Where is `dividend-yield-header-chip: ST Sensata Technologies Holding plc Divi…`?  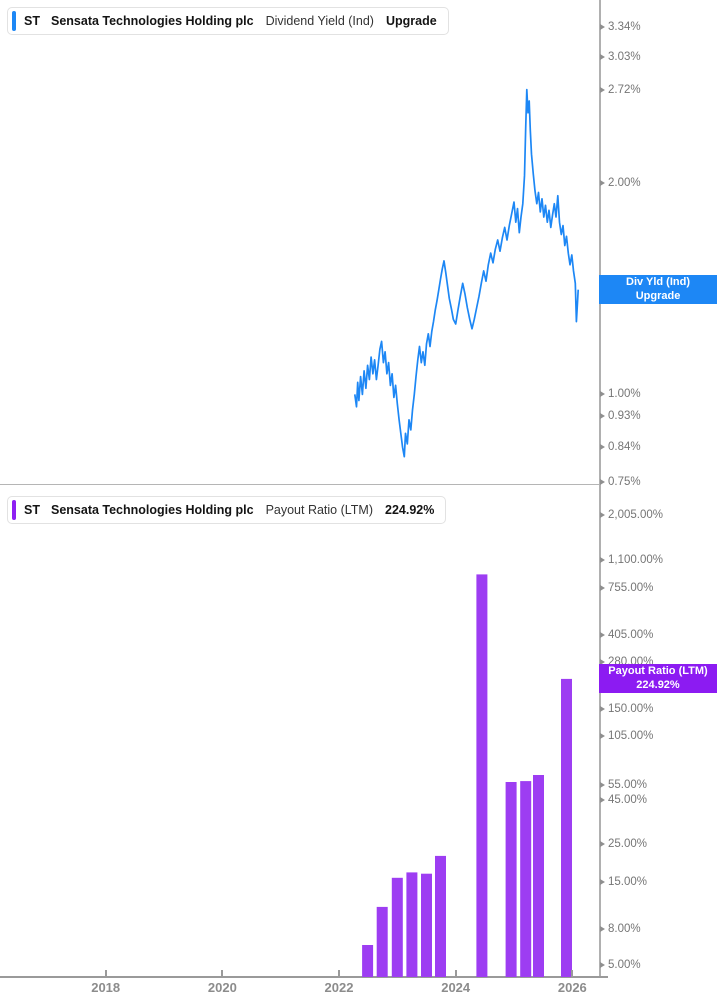
dividend-yield-header-chip: ST Sensata Technologies Holding plc Divi… is located at coordinates (228, 21).